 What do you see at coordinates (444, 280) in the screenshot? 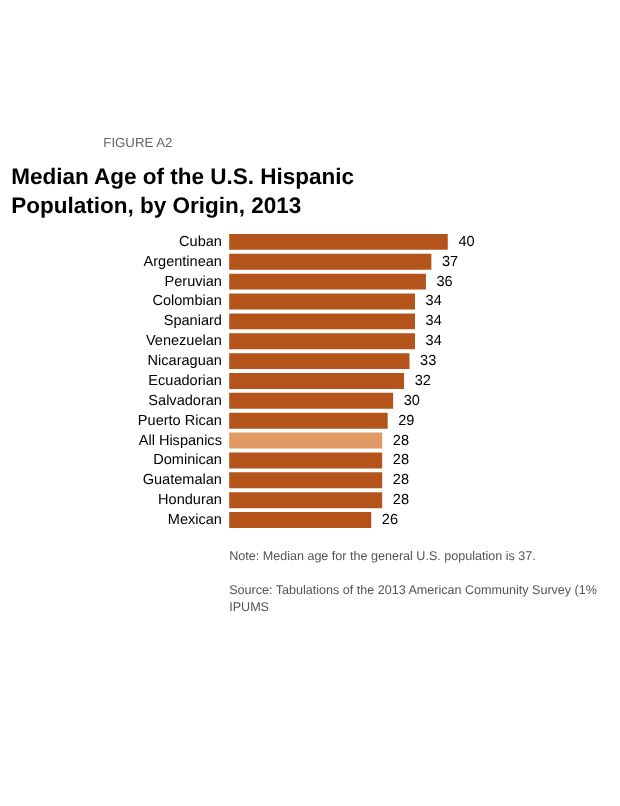
I see `data-label: 36` at bounding box center [444, 280].